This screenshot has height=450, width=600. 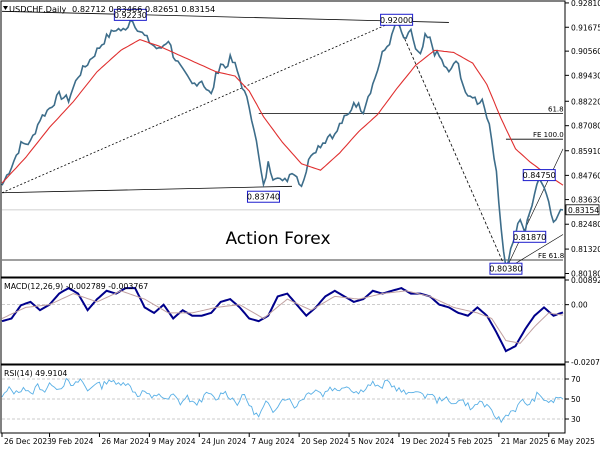 I want to click on rising-channel-upper, so click(x=534, y=209).